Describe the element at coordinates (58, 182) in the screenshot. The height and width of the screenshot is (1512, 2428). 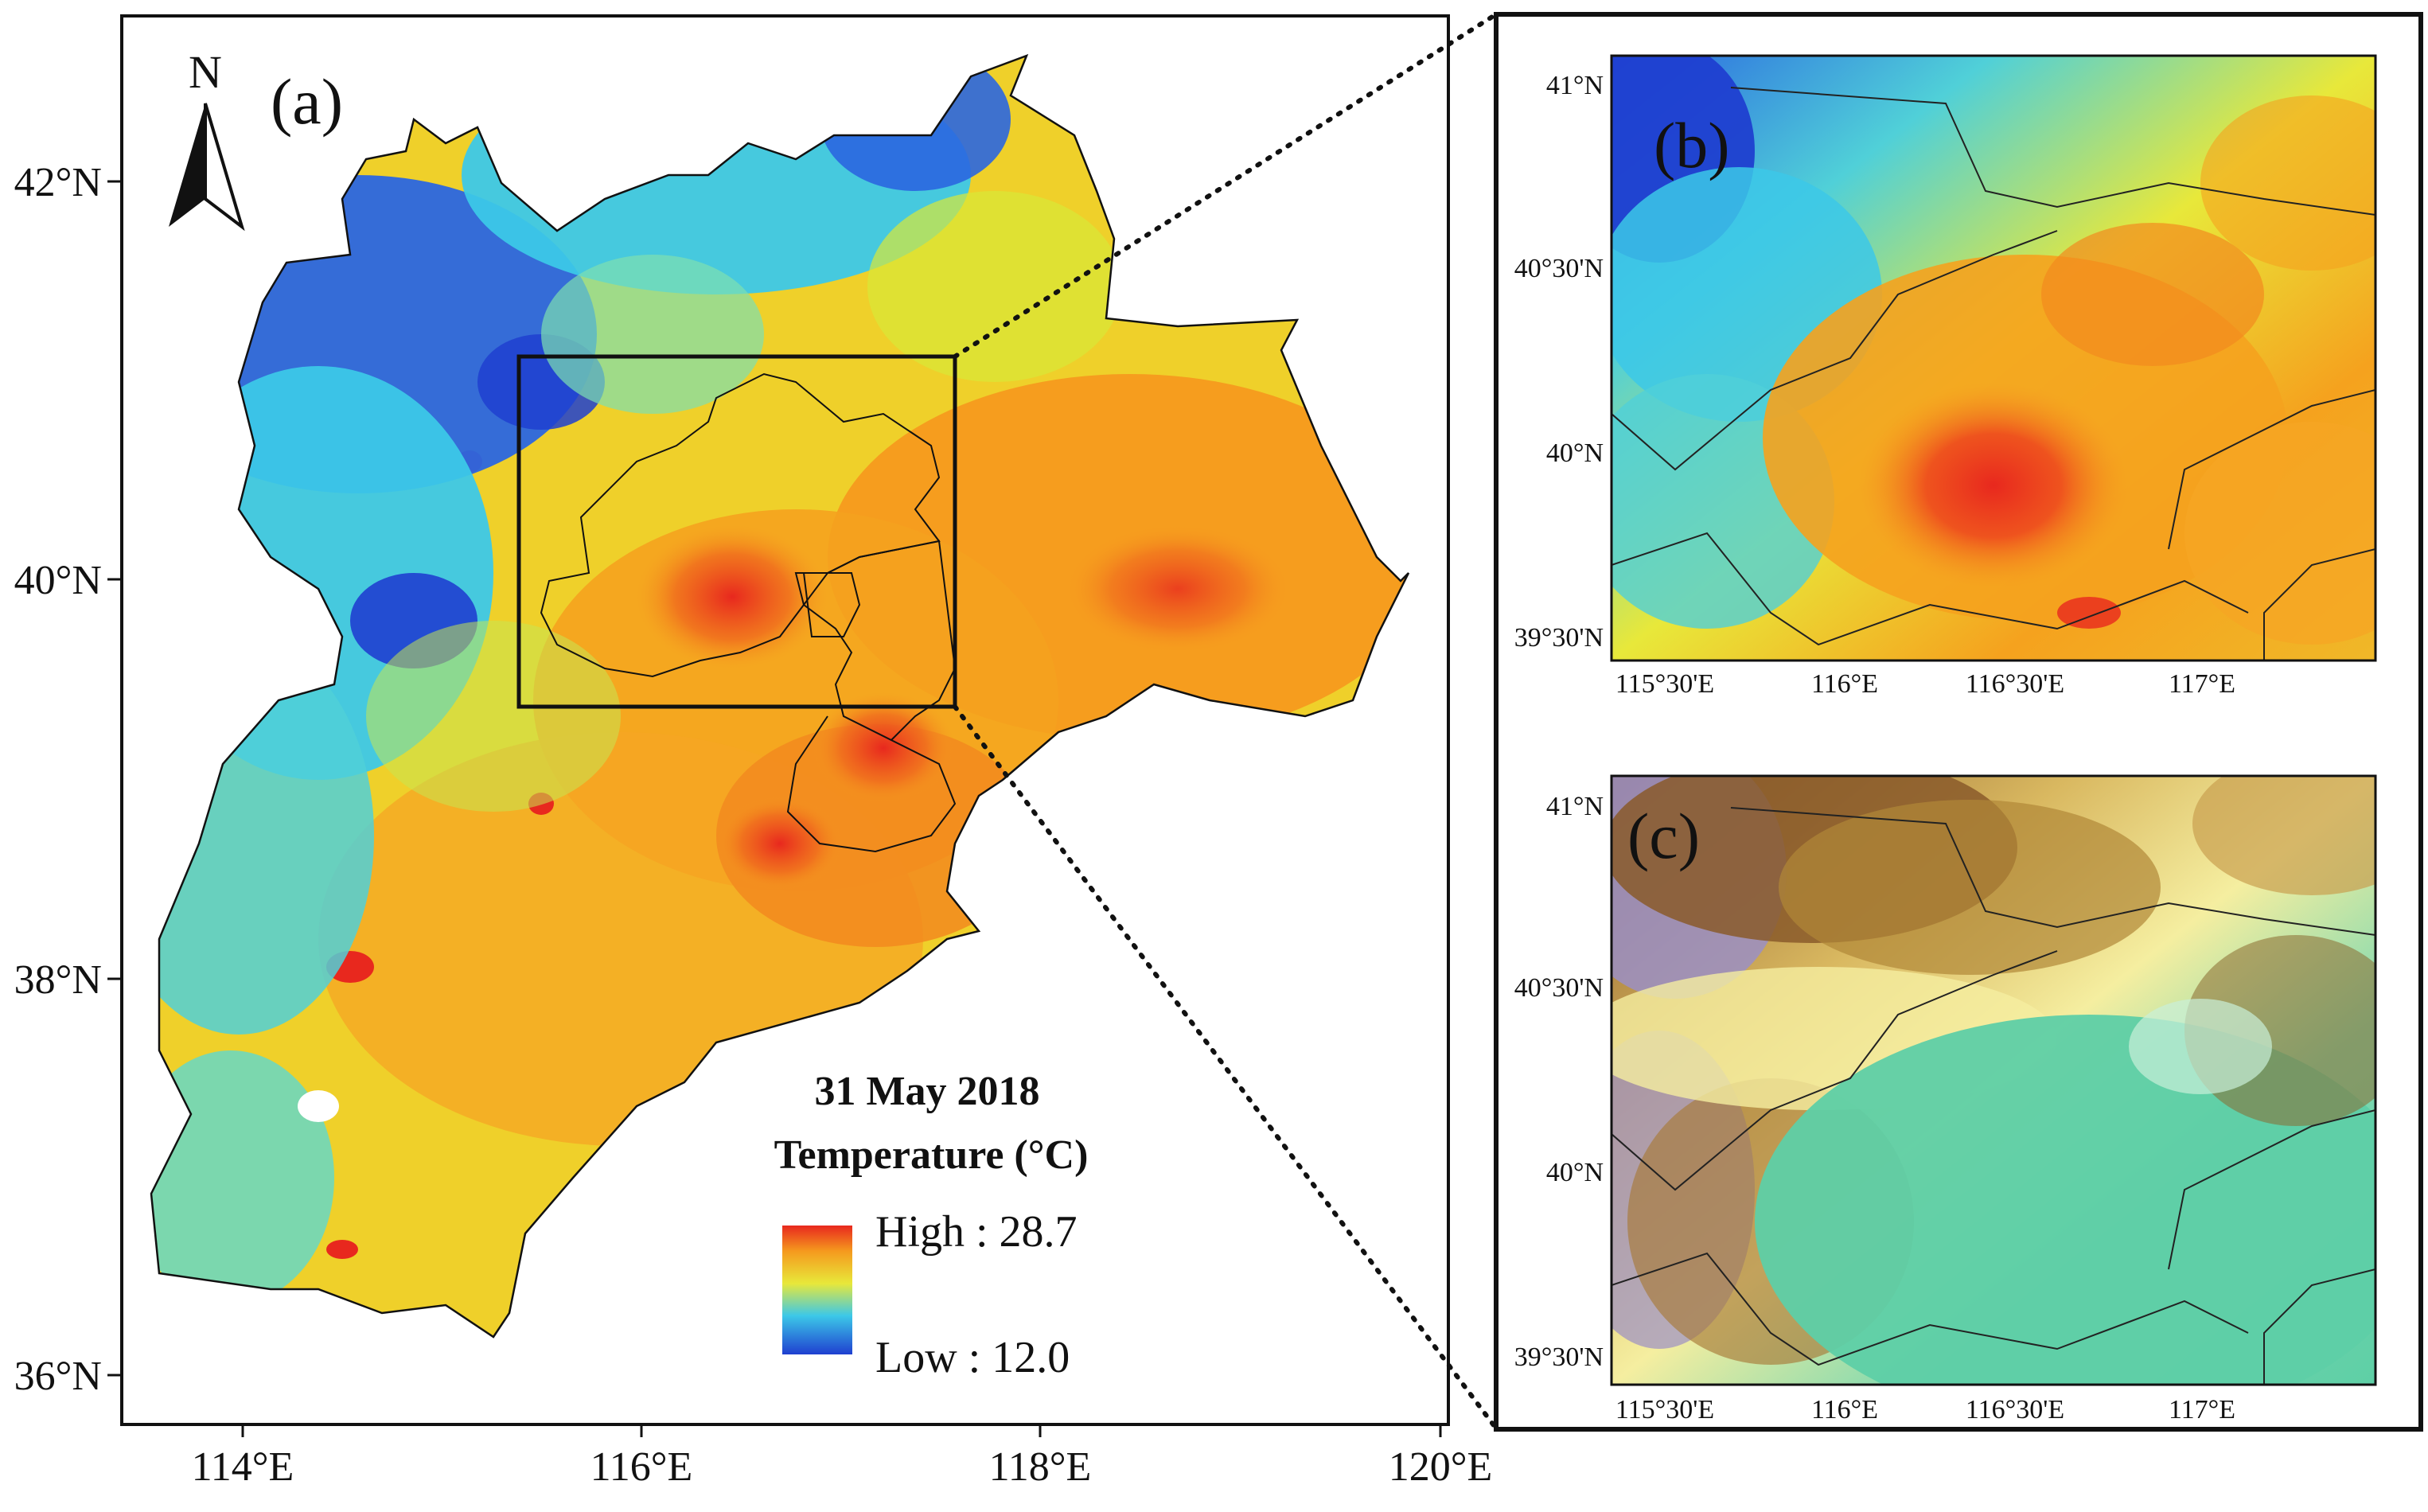
I see `lat-tick-42n: 42°N` at that location.